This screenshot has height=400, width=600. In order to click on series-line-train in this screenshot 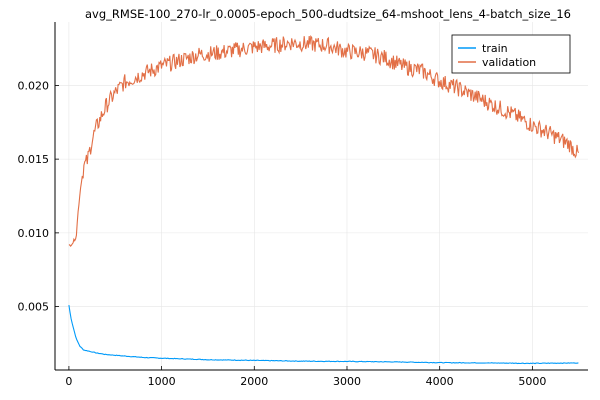, I will do `click(323, 335)`.